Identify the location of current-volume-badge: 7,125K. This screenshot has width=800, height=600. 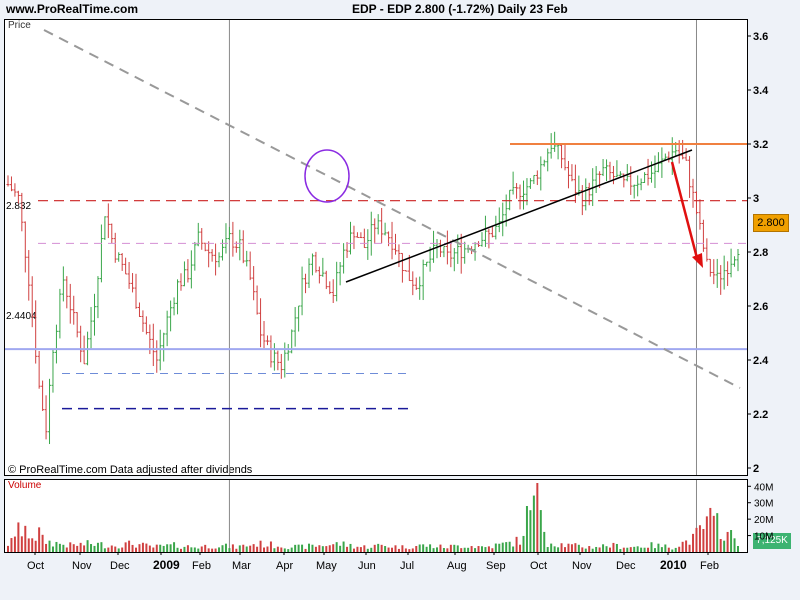
(772, 541).